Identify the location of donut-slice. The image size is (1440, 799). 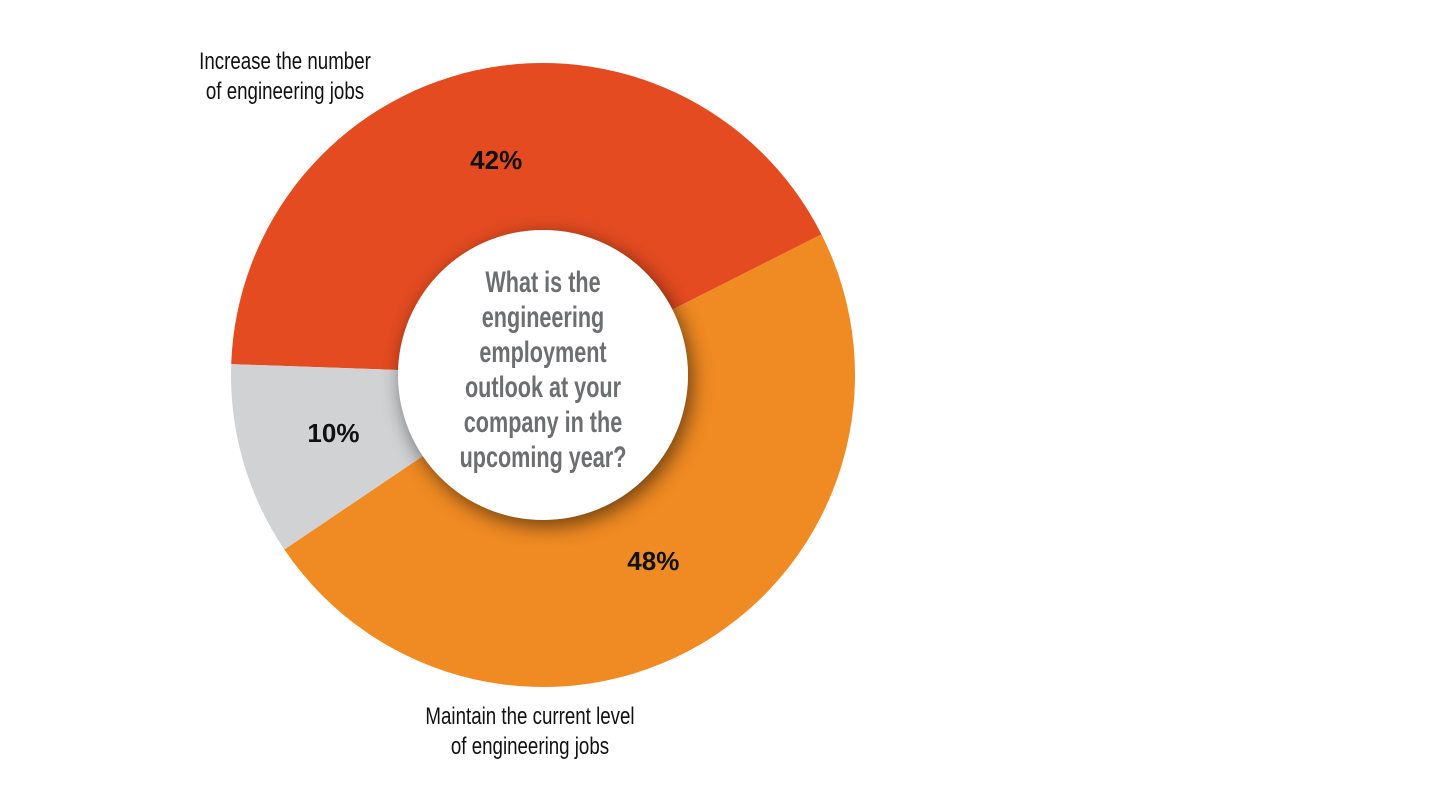
(327, 457).